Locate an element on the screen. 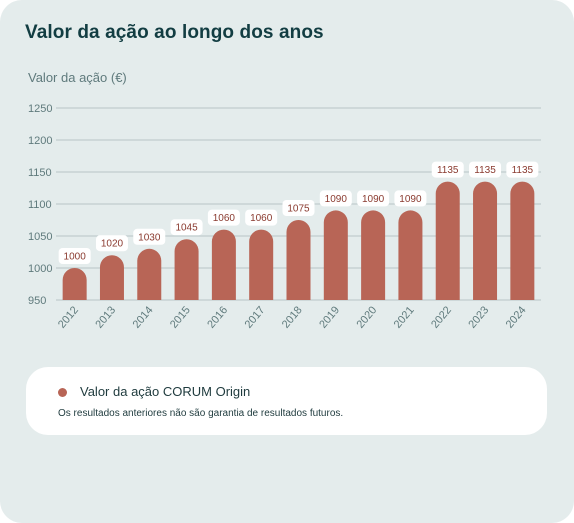 Image resolution: width=574 pixels, height=523 pixels. x-tick-label: 2015 is located at coordinates (180, 317).